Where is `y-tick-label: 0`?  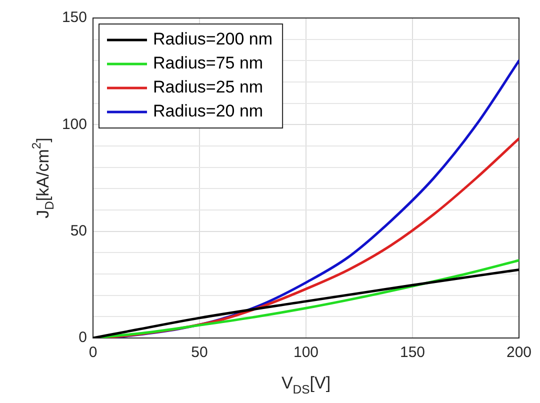
y-tick-label: 0 is located at coordinates (82, 337).